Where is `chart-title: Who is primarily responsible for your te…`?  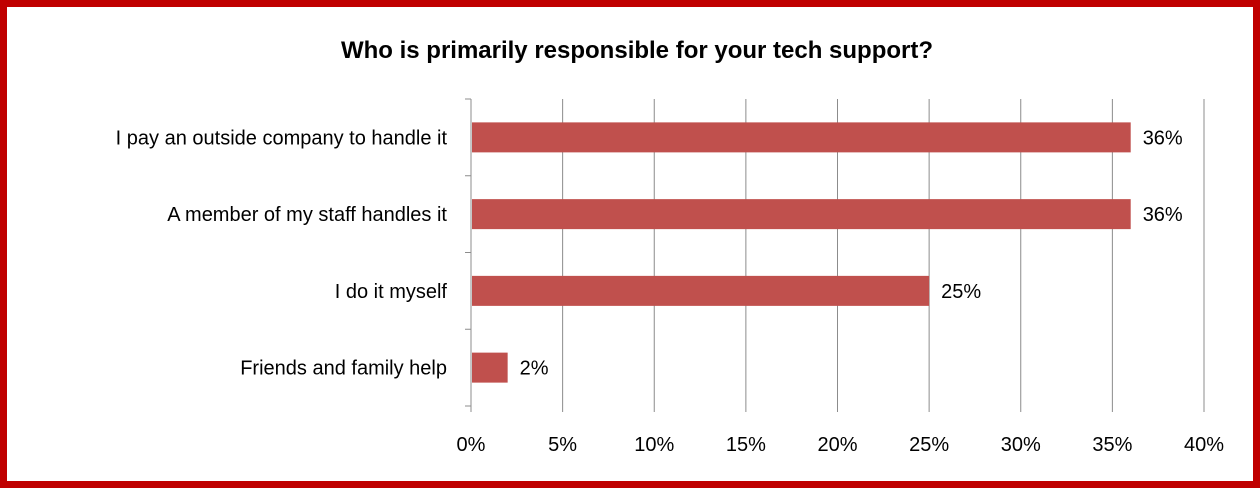
chart-title: Who is primarily responsible for your te… is located at coordinates (637, 50).